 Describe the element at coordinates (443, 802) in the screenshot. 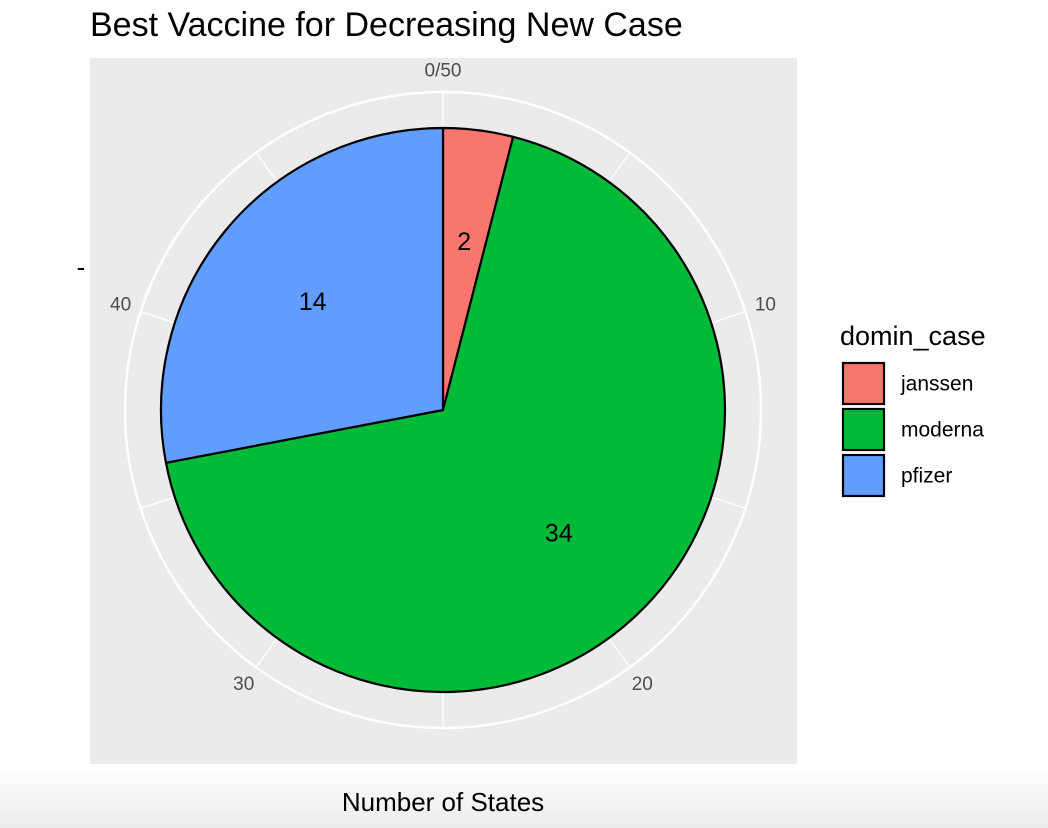

I see `x-axis-title: Number of States` at that location.